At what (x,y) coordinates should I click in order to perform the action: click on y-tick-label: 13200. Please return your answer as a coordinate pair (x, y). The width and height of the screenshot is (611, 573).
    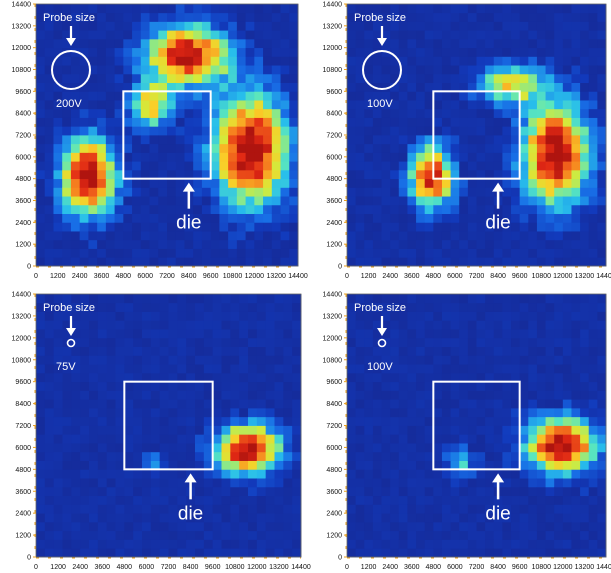
    Looking at the image, I should click on (333, 26).